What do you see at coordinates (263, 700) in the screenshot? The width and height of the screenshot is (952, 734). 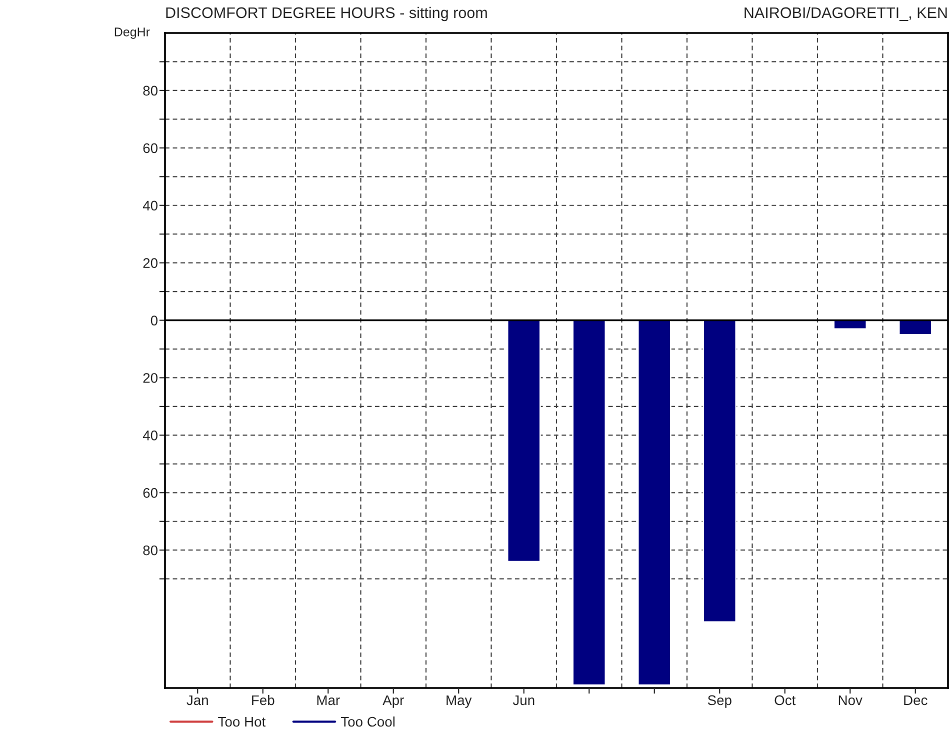 I see `x-tick-label: Feb` at bounding box center [263, 700].